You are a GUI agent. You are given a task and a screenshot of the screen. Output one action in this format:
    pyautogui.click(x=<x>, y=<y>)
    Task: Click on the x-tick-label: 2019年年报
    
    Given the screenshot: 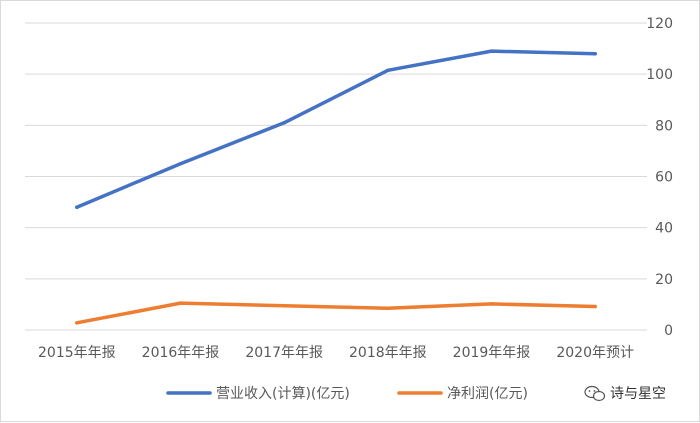 What is the action you would take?
    pyautogui.click(x=492, y=353)
    